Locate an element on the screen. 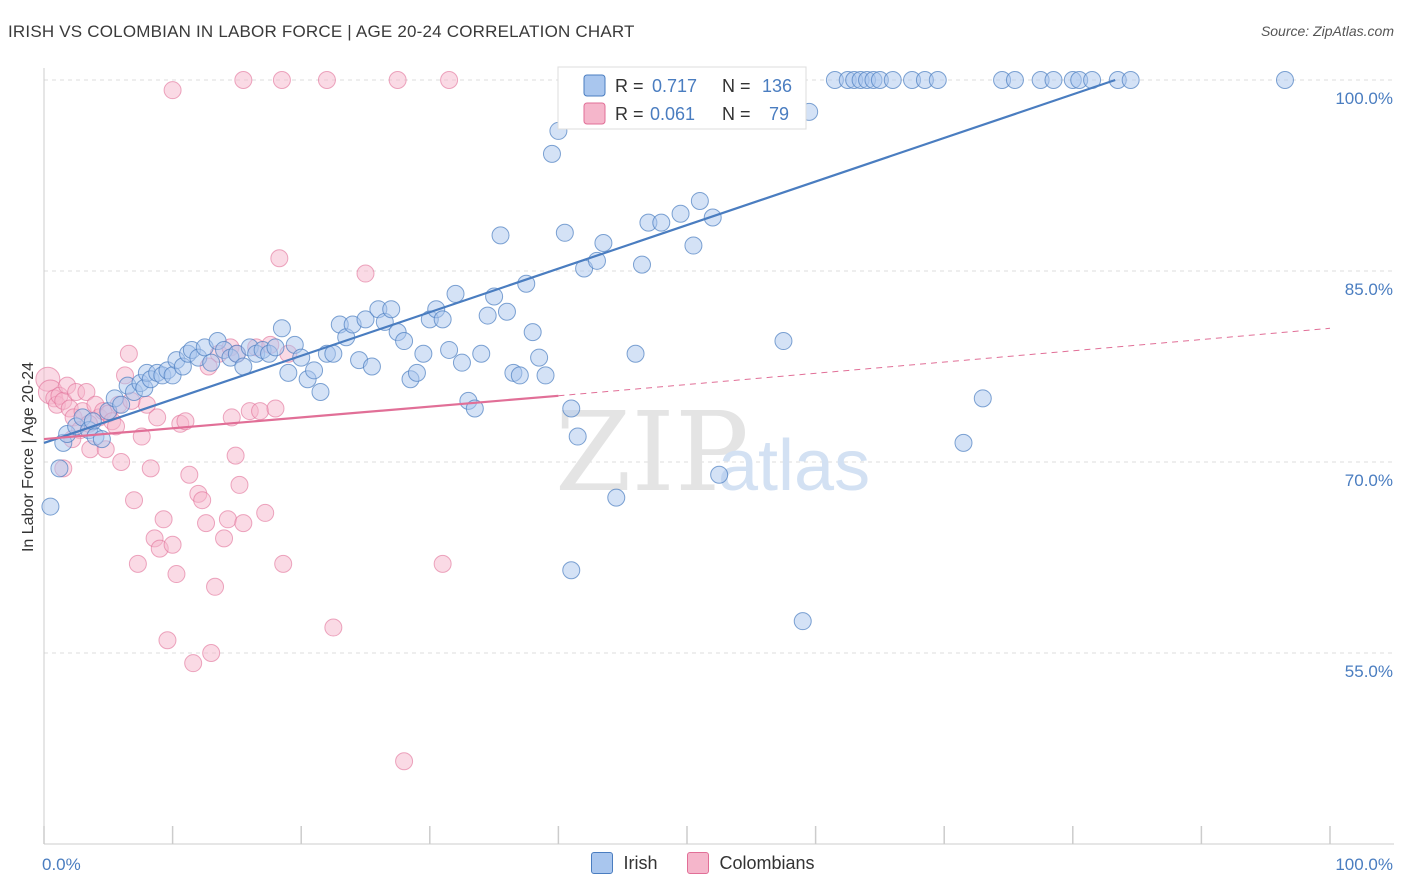 Image resolution: width=1406 pixels, height=892 pixels. trend-line-colombians-extension is located at coordinates (944, 362).